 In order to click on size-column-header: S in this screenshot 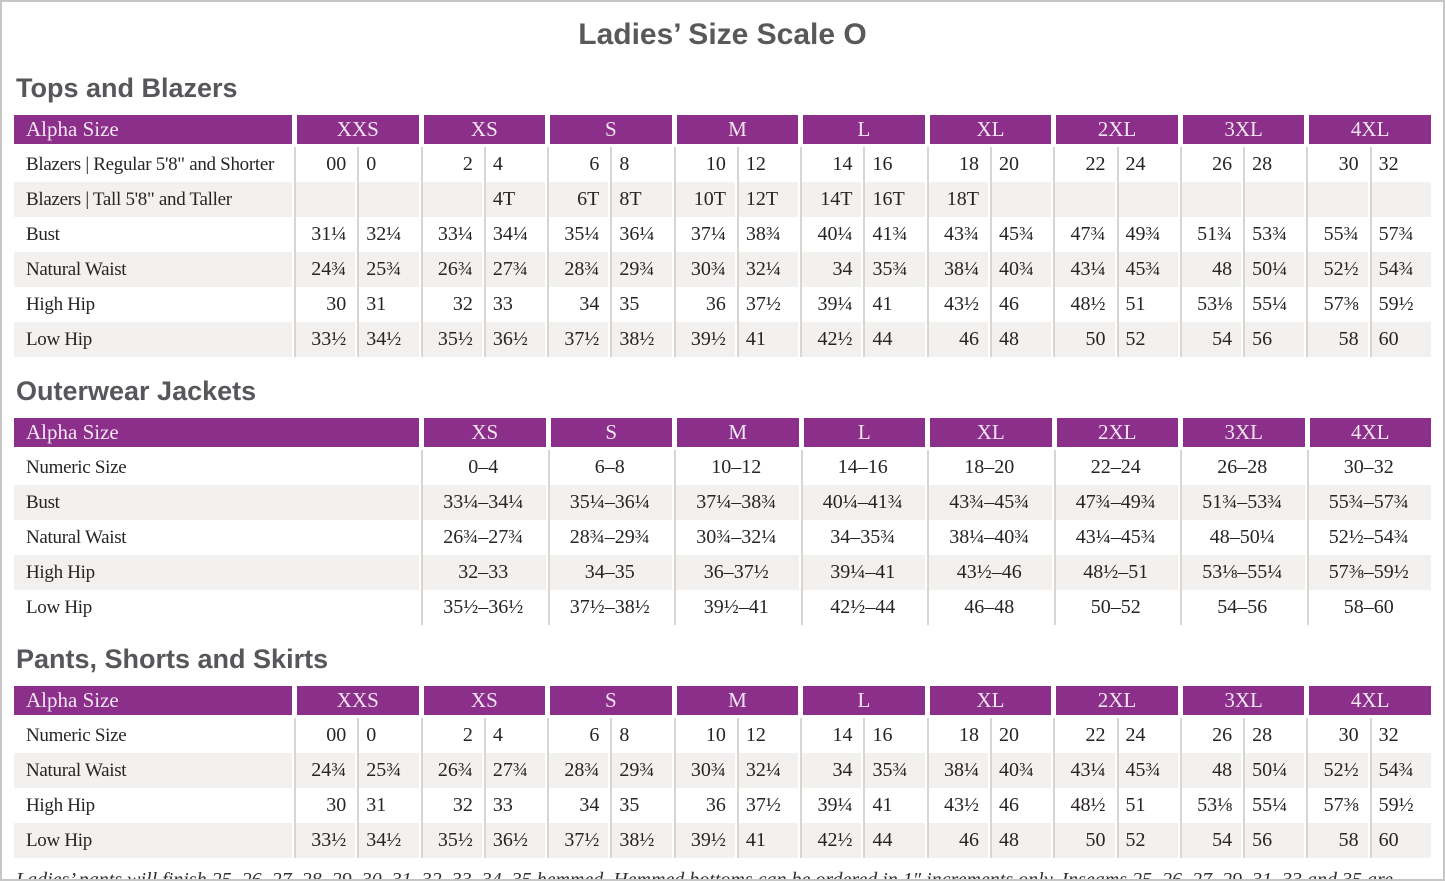, I will do `click(608, 131)`.